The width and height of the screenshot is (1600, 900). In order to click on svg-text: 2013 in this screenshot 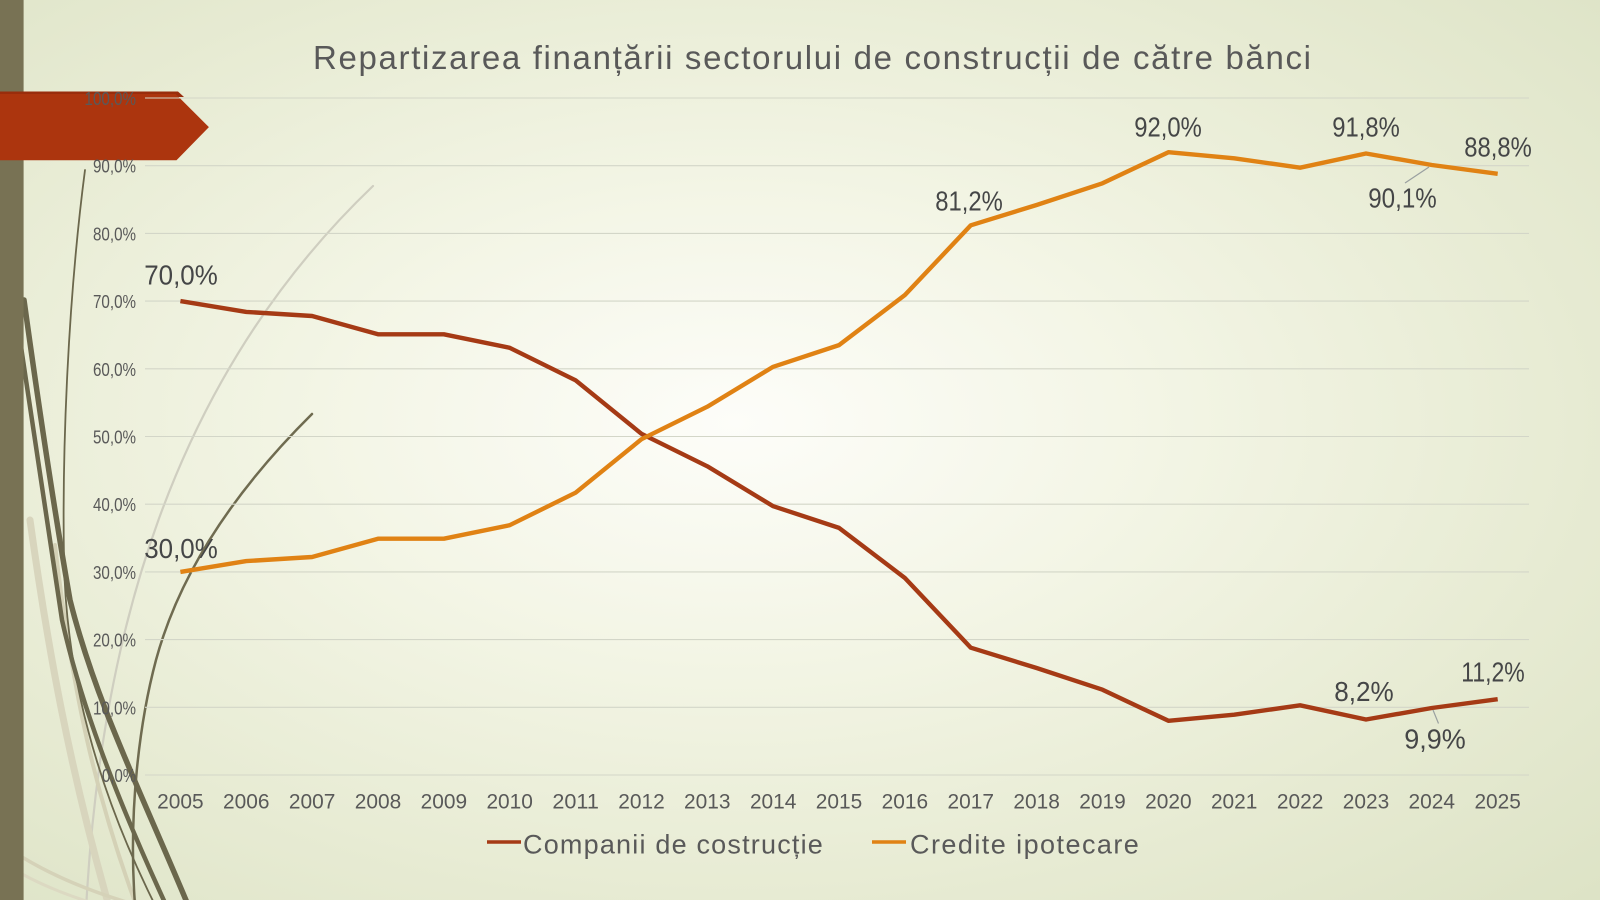, I will do `click(707, 802)`.